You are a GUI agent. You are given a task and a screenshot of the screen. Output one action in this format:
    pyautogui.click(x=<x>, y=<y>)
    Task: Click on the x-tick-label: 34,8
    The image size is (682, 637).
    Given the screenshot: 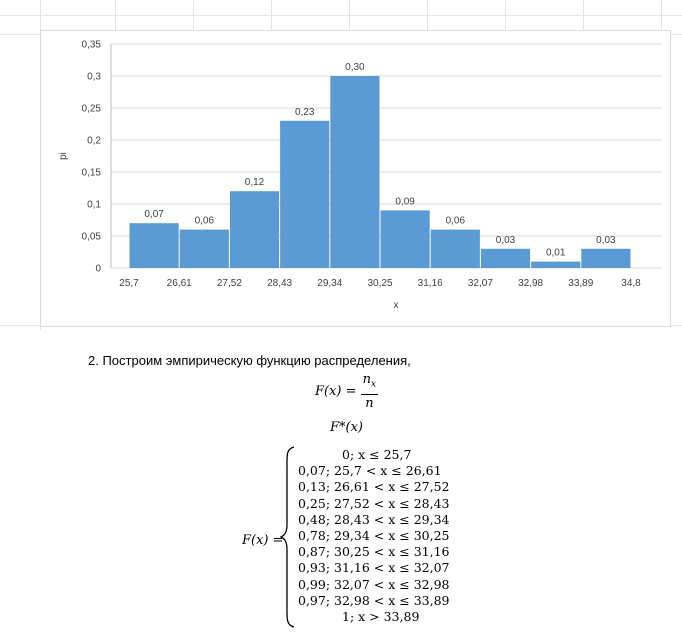 What is the action you would take?
    pyautogui.click(x=631, y=283)
    